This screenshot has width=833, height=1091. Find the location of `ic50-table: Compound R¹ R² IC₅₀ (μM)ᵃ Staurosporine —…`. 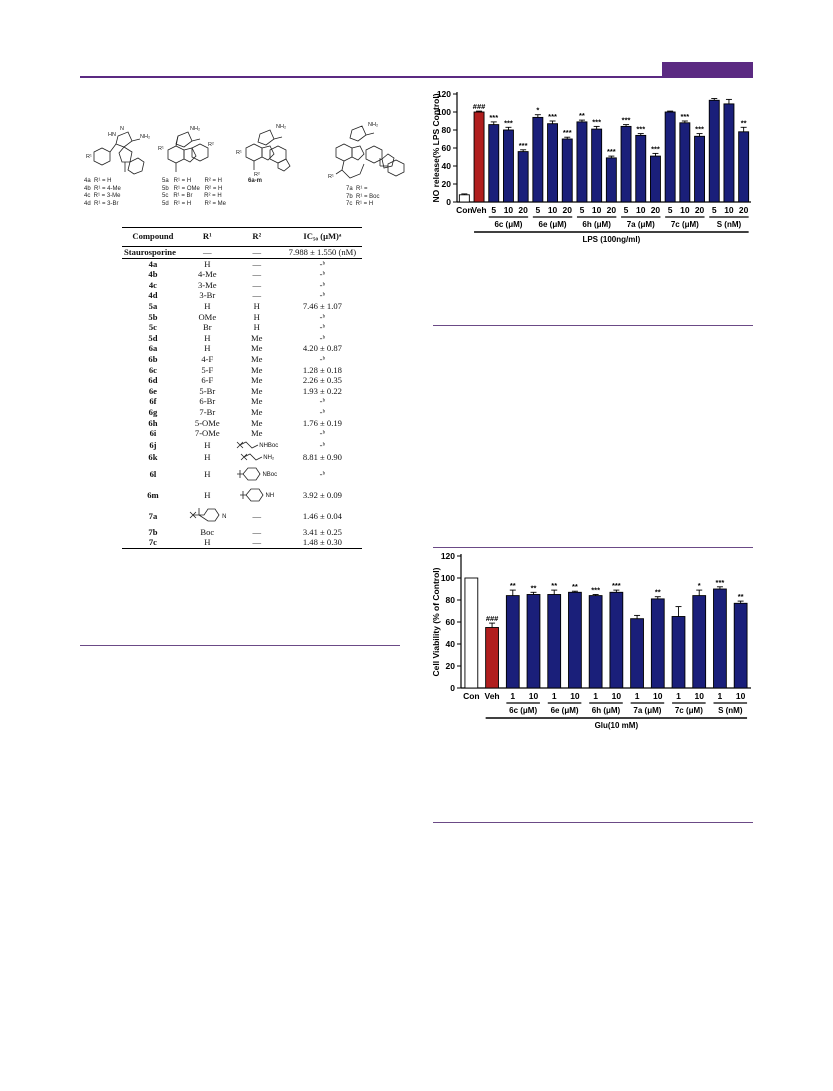

ic50-table: Compound R¹ R² IC₅₀ (μM)ᵃ Staurosporine —… is located at coordinates (242, 388).